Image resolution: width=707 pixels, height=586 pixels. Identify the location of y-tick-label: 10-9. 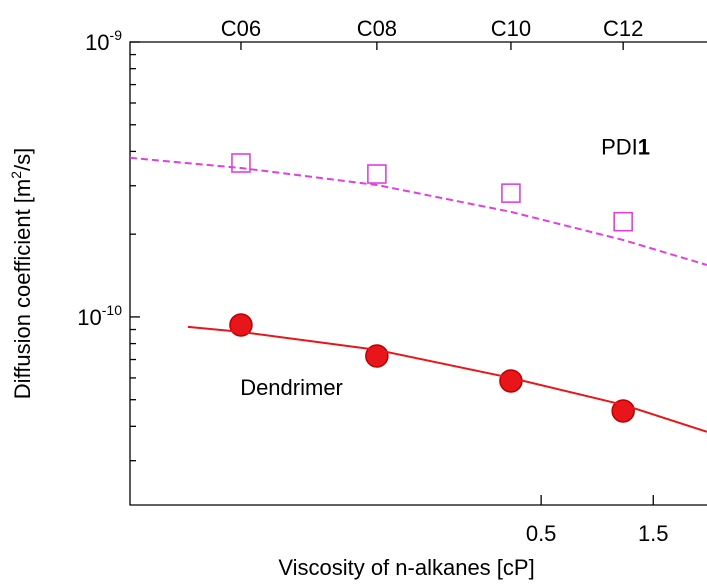
(103, 41).